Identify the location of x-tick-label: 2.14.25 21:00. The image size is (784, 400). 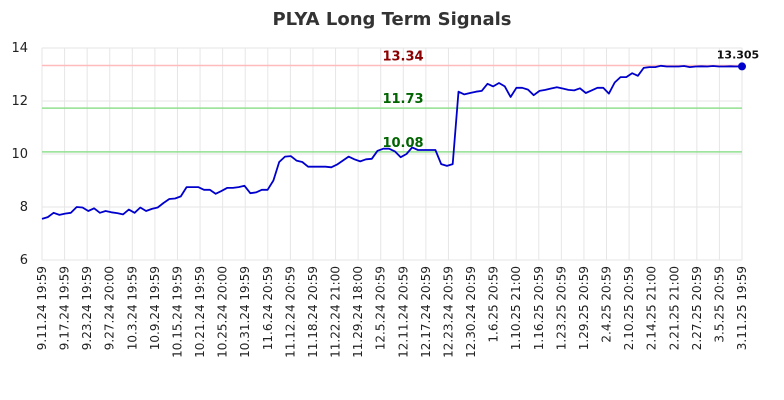
(652, 308).